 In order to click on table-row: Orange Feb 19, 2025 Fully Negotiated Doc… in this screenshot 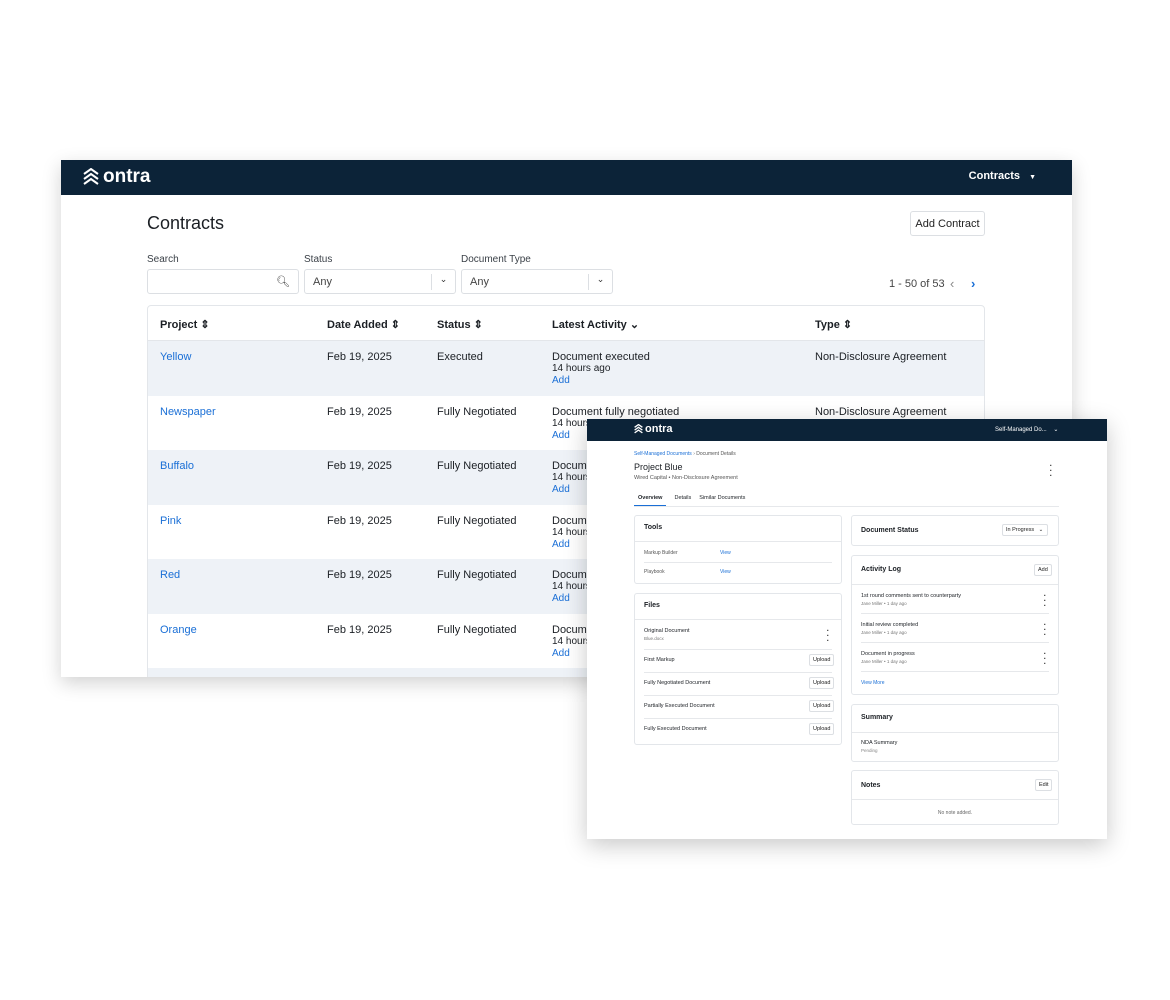, I will do `click(566, 641)`.